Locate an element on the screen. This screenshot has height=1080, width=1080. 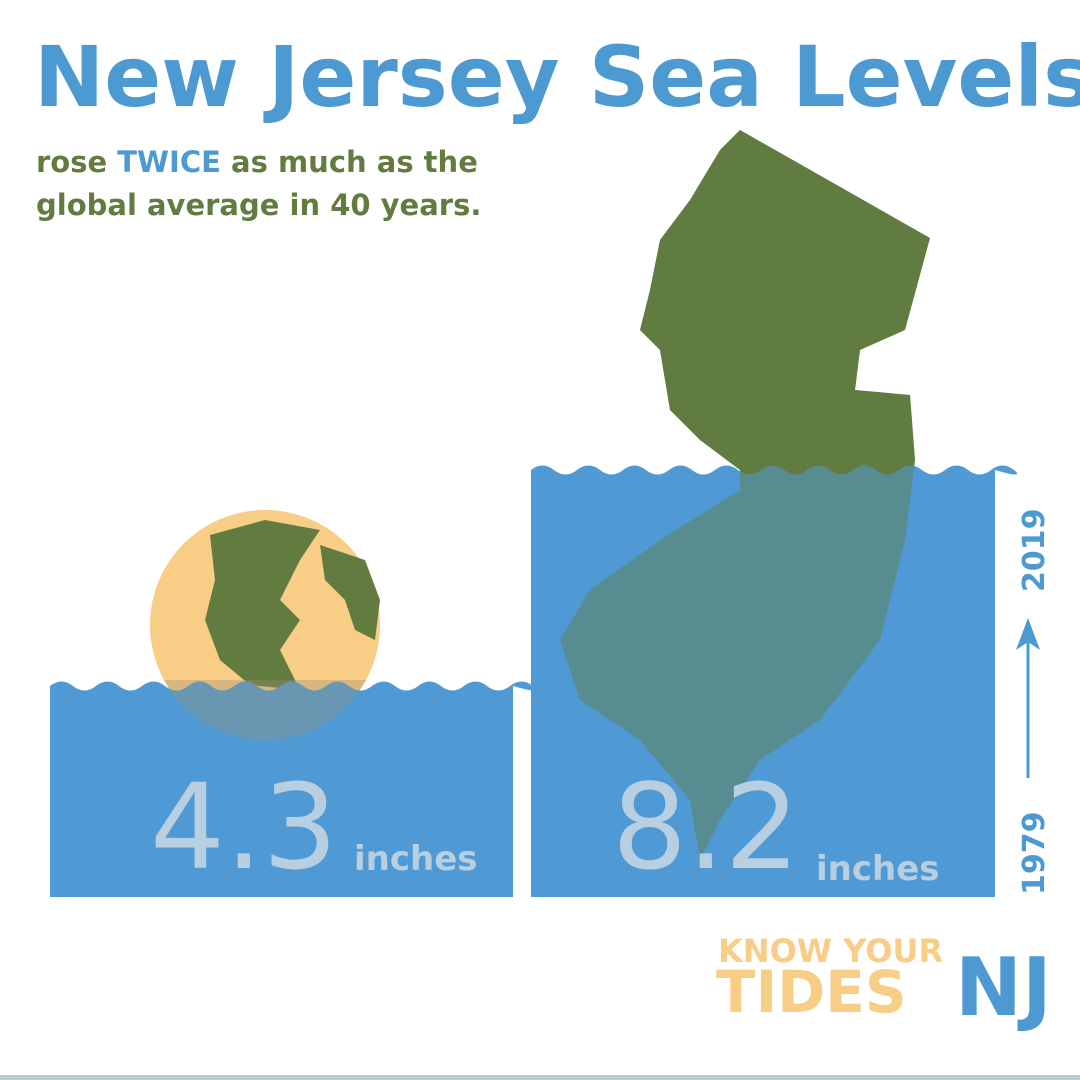
logo-mark: NJ is located at coordinates (1003, 987).